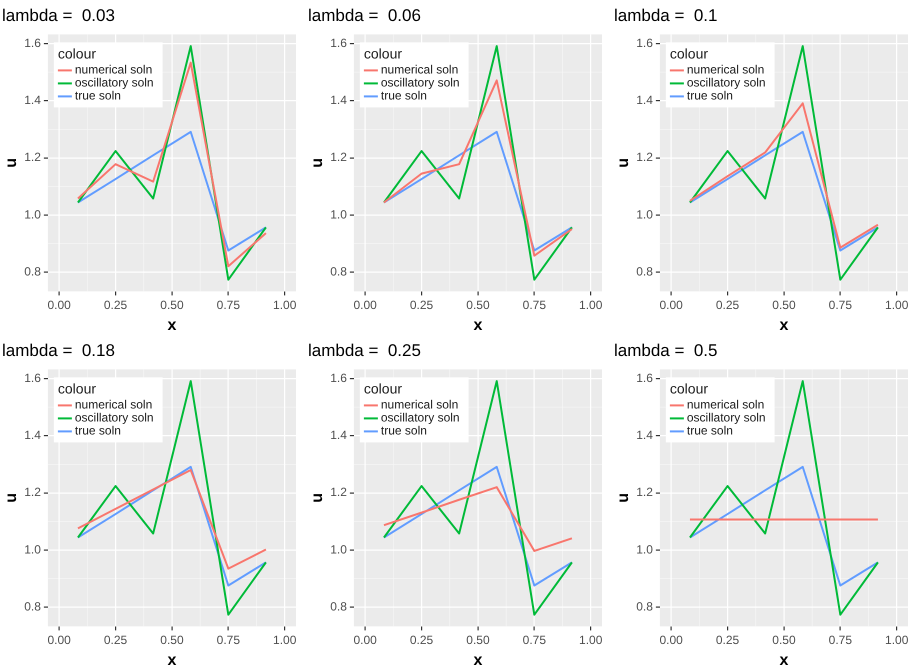  What do you see at coordinates (364, 15) in the screenshot?
I see `chart-title: lambda = 0.06` at bounding box center [364, 15].